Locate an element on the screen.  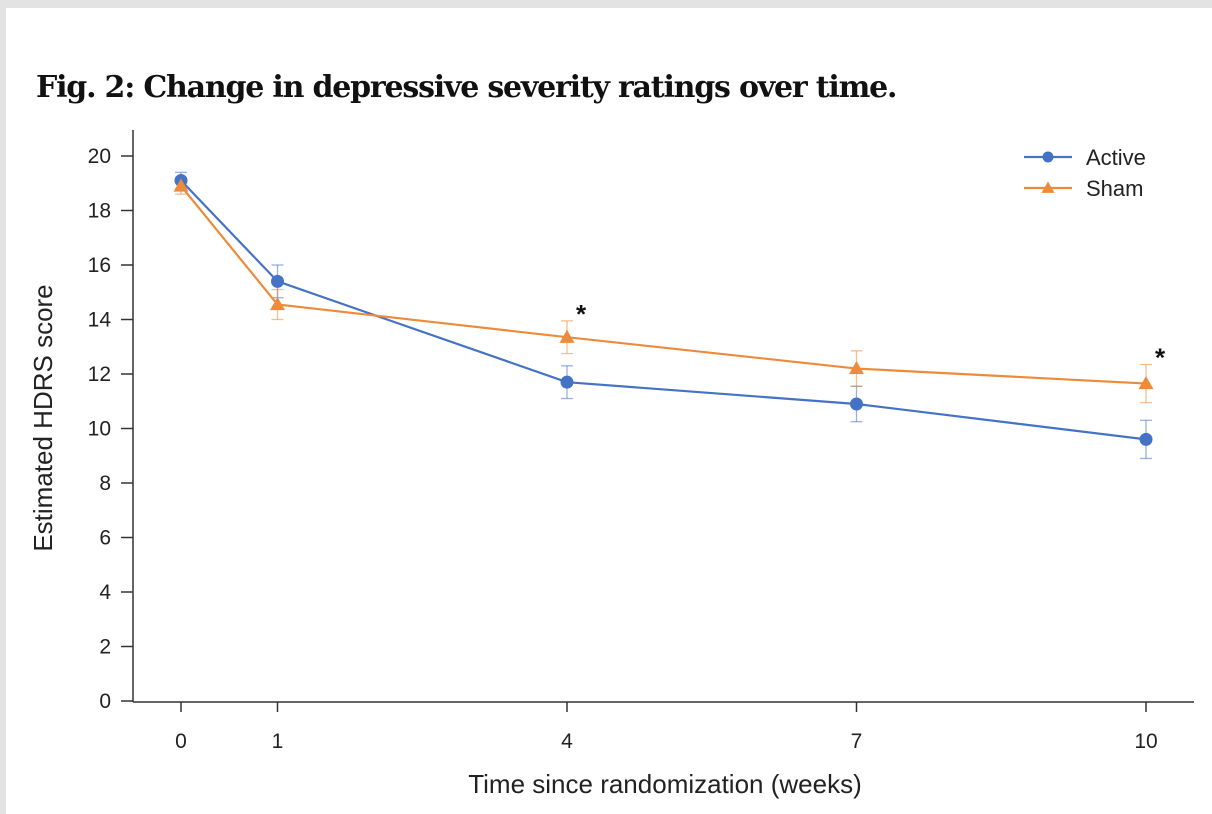
x-axis-title: Time since randomization (weeks) is located at coordinates (665, 784).